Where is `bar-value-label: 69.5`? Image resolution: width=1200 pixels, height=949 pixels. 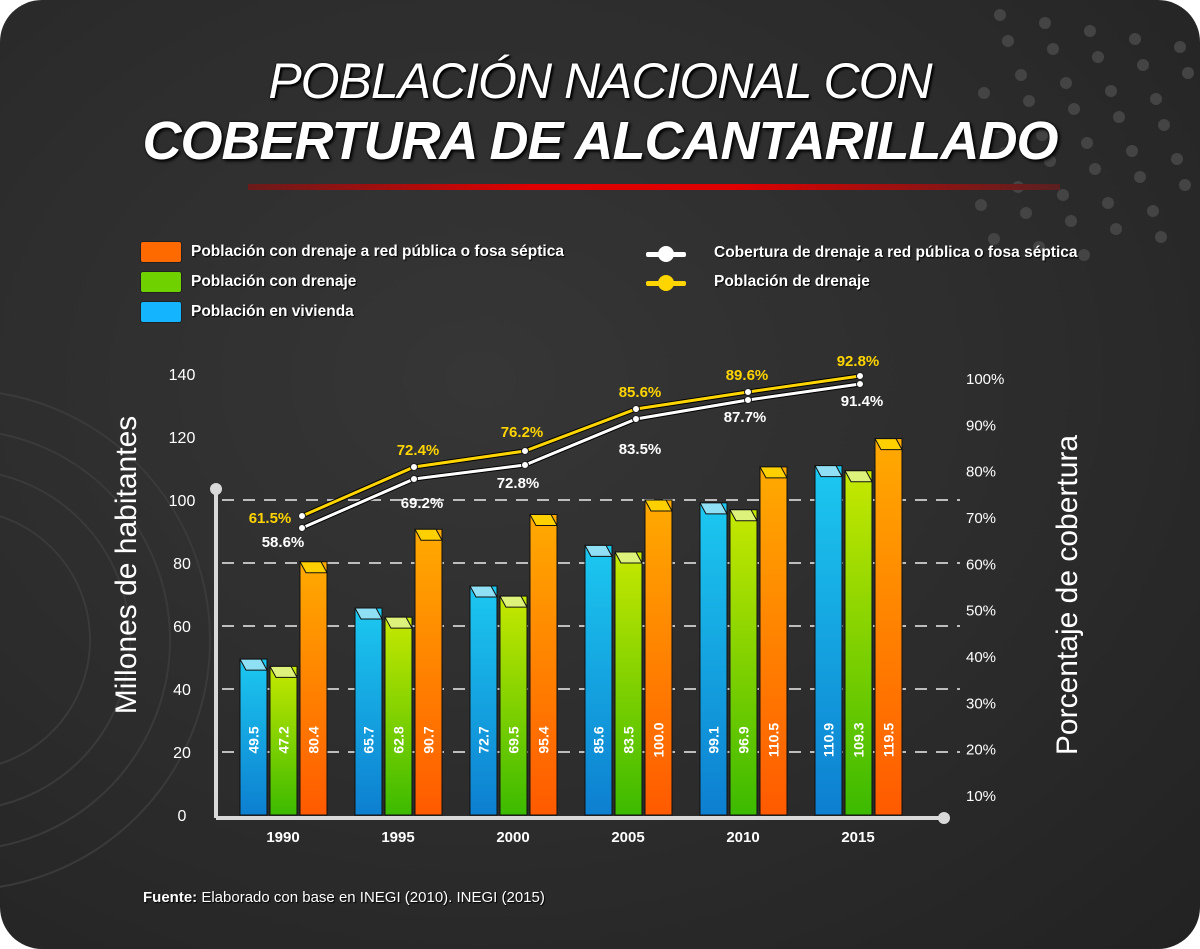
bar-value-label: 69.5 is located at coordinates (514, 739).